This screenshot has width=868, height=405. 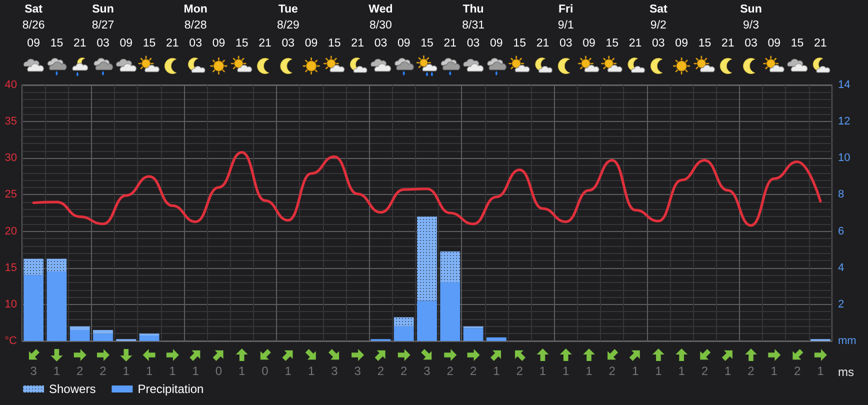 I want to click on y-tick-label: 35, so click(x=10, y=122).